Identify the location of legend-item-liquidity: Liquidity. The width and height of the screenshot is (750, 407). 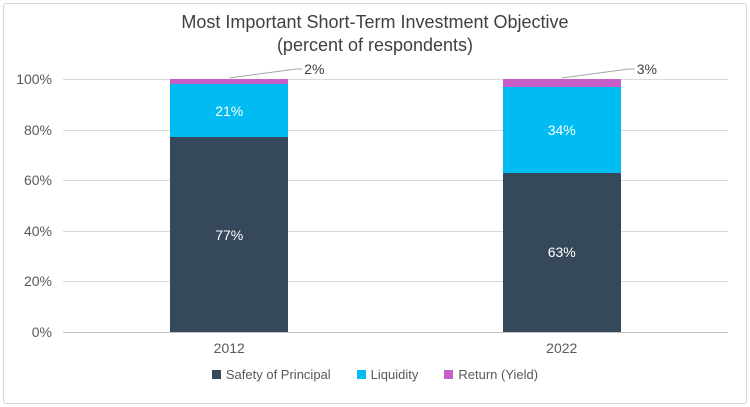
(387, 374).